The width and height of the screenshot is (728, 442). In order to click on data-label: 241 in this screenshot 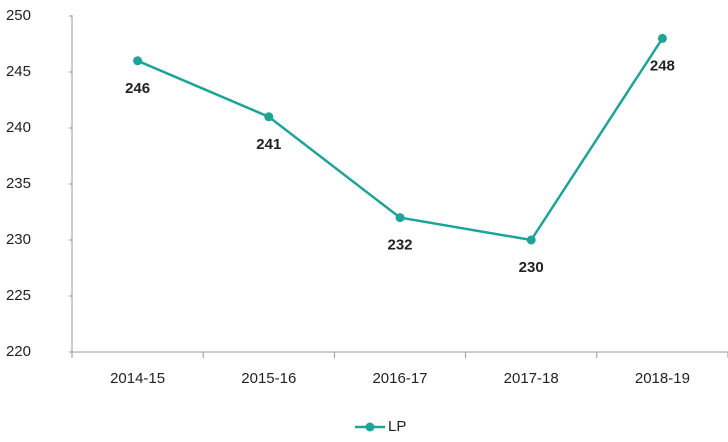, I will do `click(268, 144)`.